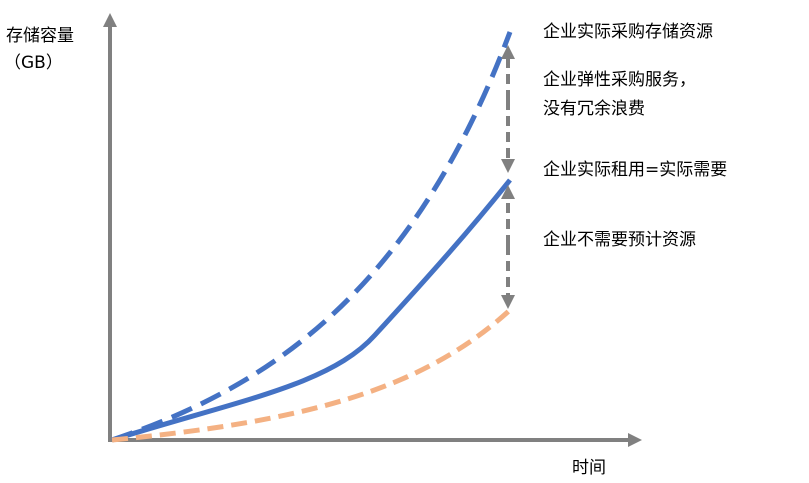 Image resolution: width=809 pixels, height=483 pixels. I want to click on annotation: 企业实际租用=实际需要, so click(635, 170).